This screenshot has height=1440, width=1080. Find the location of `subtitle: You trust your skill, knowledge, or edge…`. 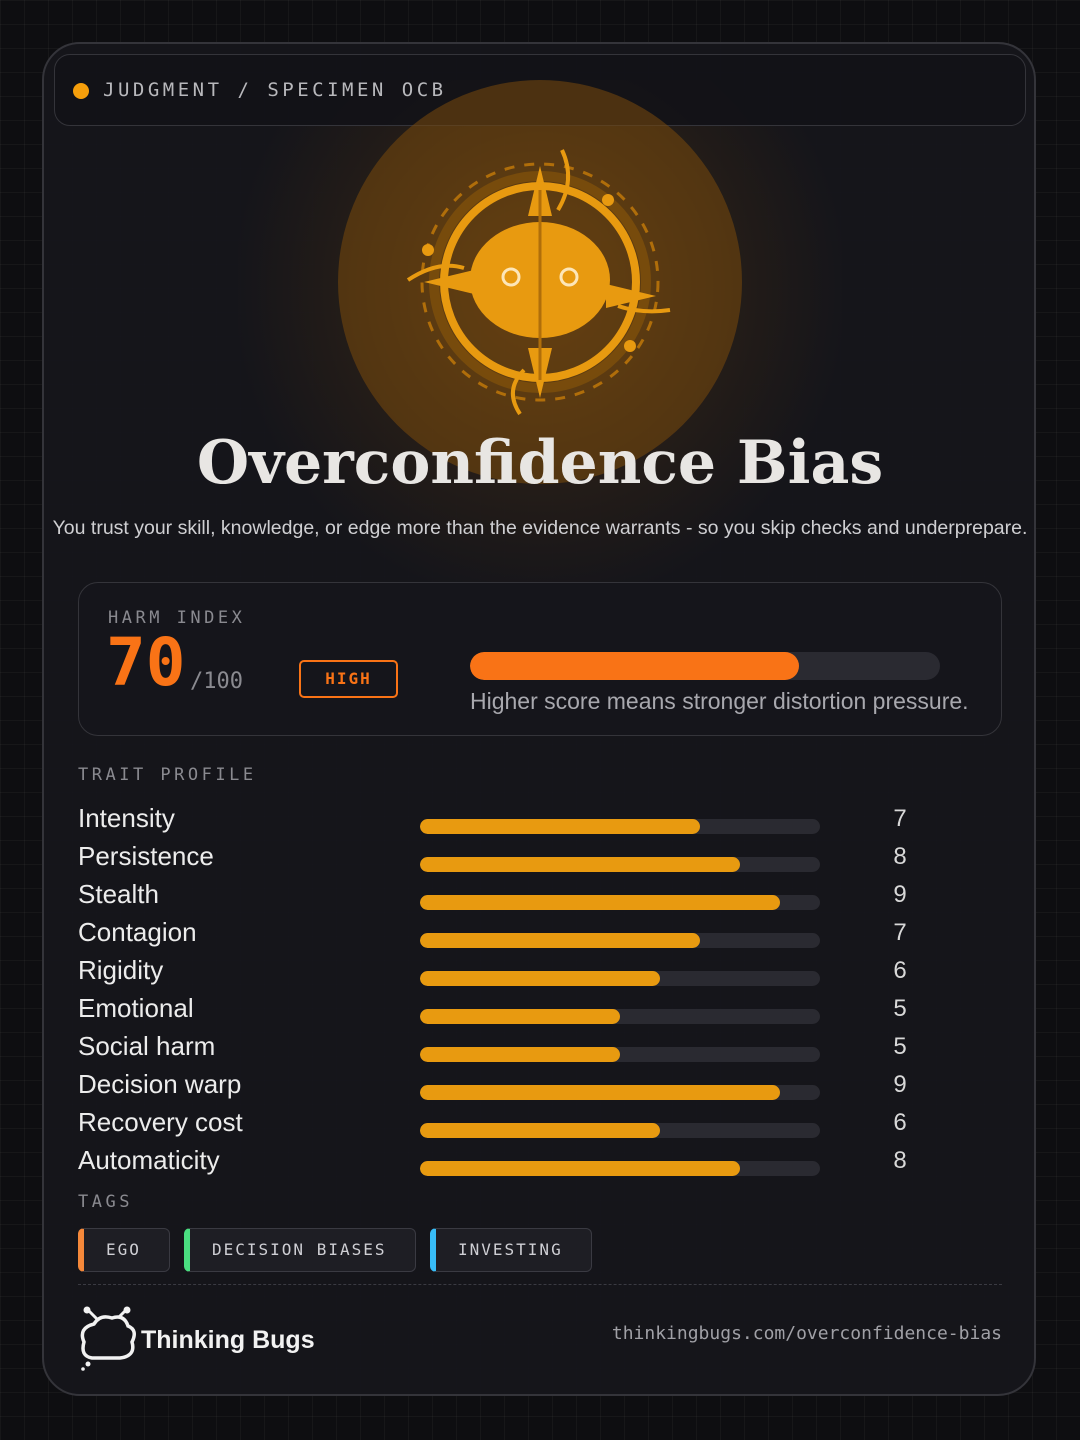

subtitle: You trust your skill, knowledge, or edge… is located at coordinates (540, 528).